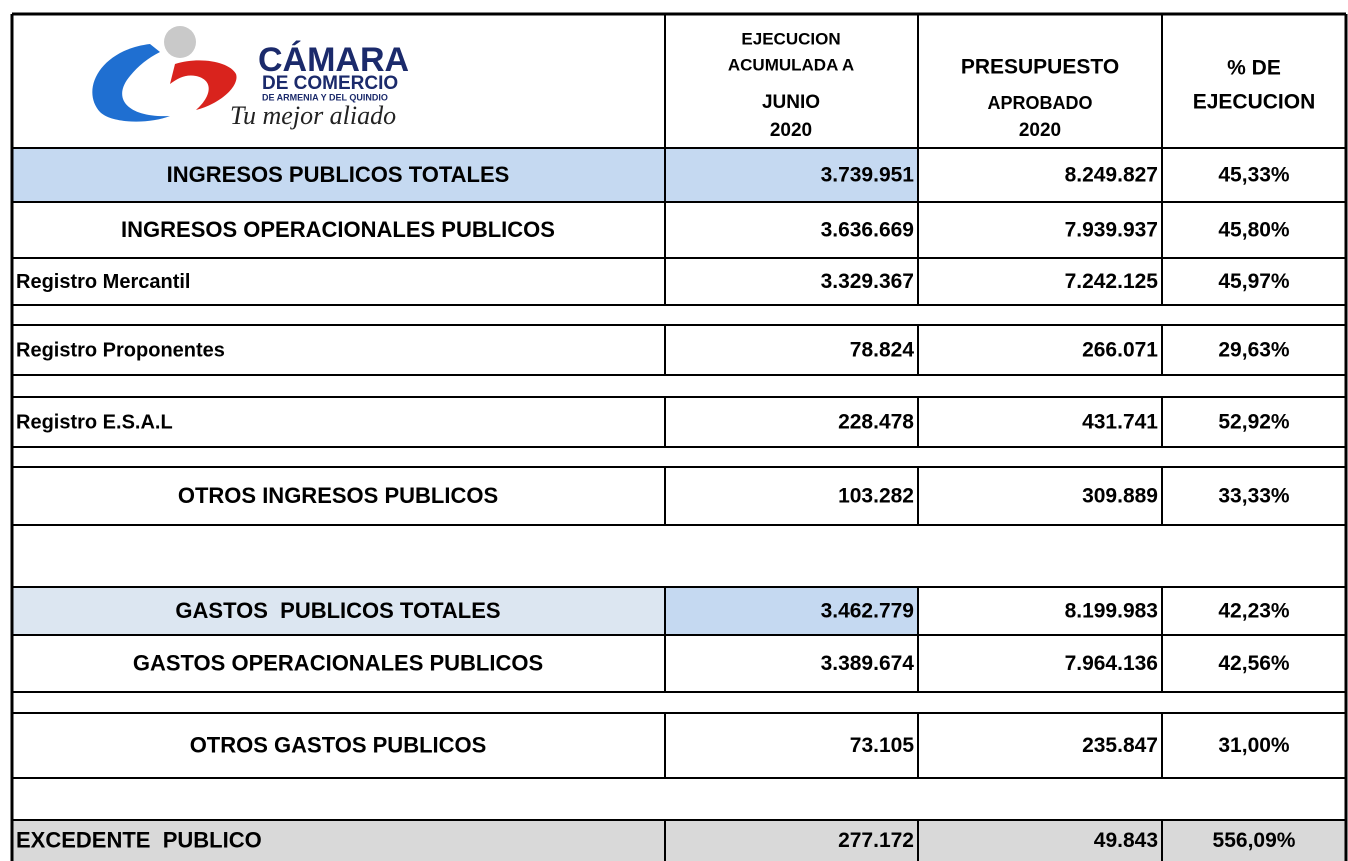 The height and width of the screenshot is (861, 1348). What do you see at coordinates (333, 60) in the screenshot?
I see `logo-name: CÁMARA` at bounding box center [333, 60].